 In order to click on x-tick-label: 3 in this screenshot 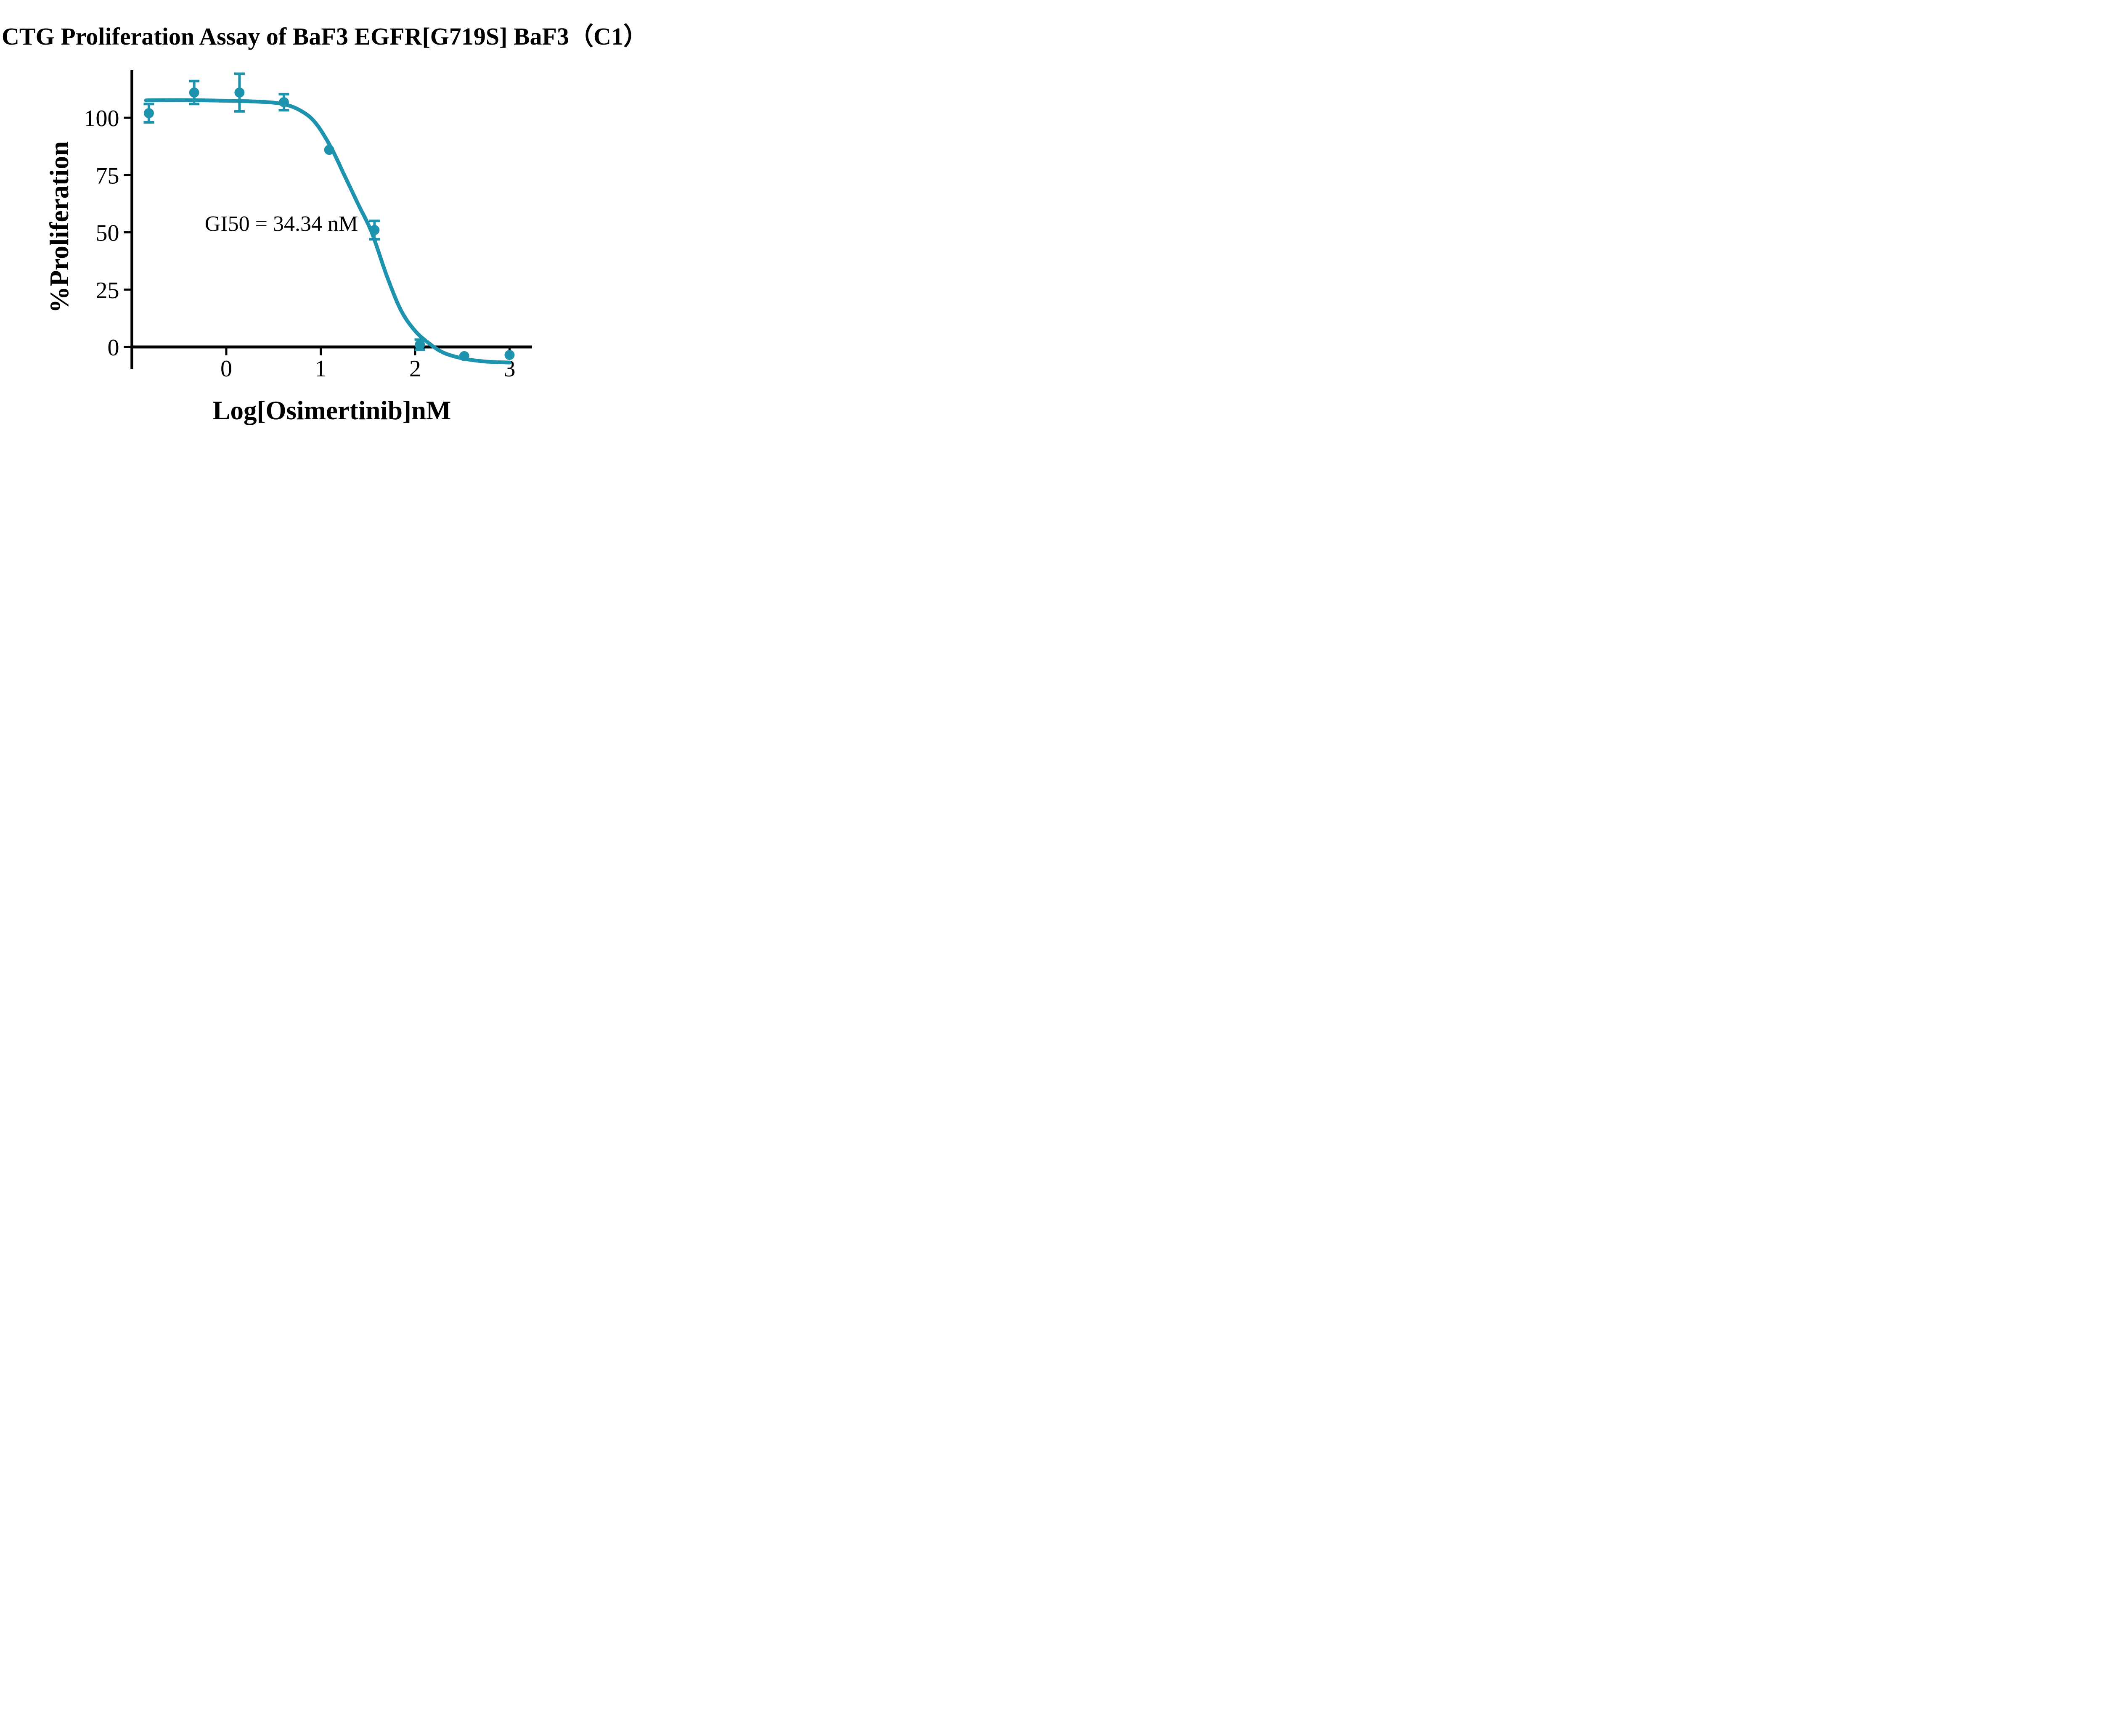, I will do `click(510, 369)`.